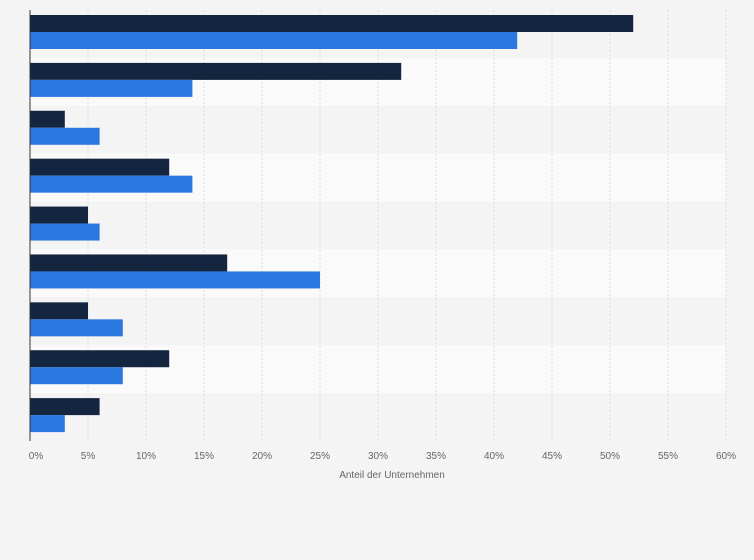 The height and width of the screenshot is (560, 754). I want to click on x-tick-label: 10%, so click(146, 456).